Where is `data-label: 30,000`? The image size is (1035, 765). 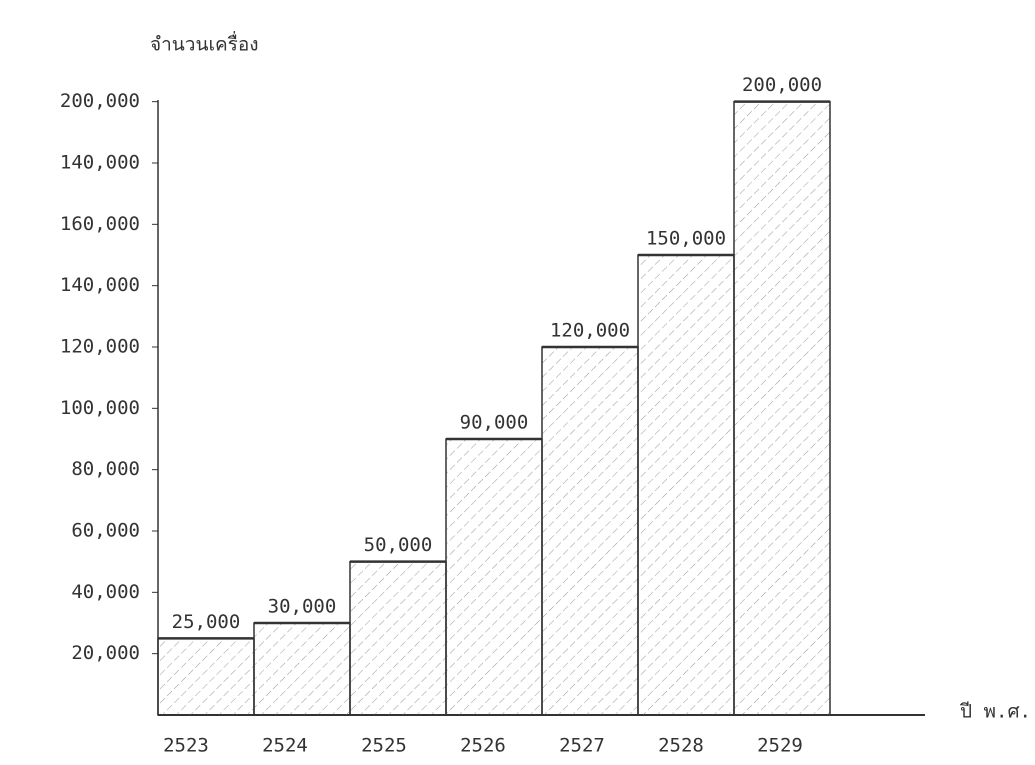 data-label: 30,000 is located at coordinates (302, 607).